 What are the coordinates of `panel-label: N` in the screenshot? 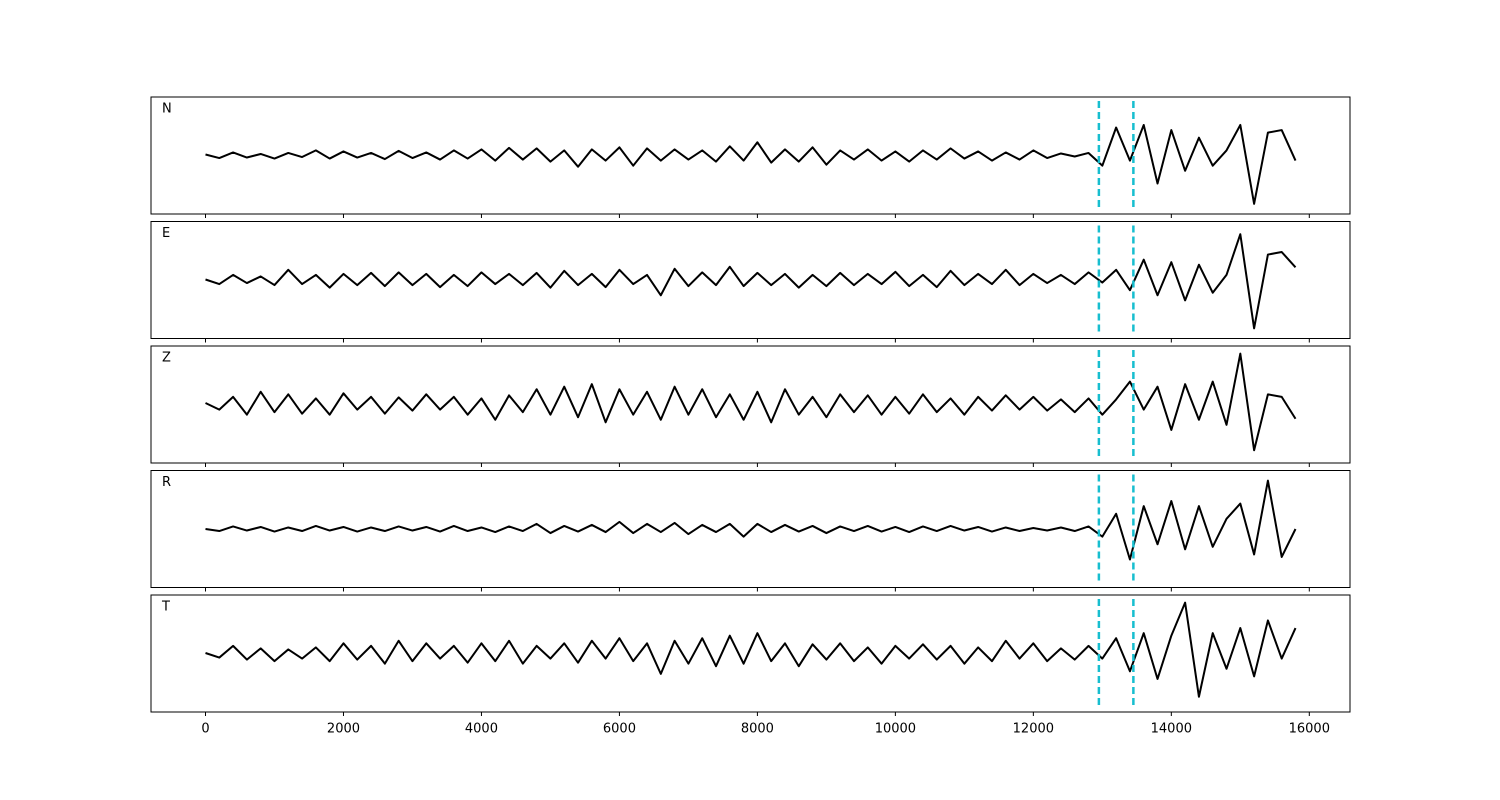 It's located at (167, 109).